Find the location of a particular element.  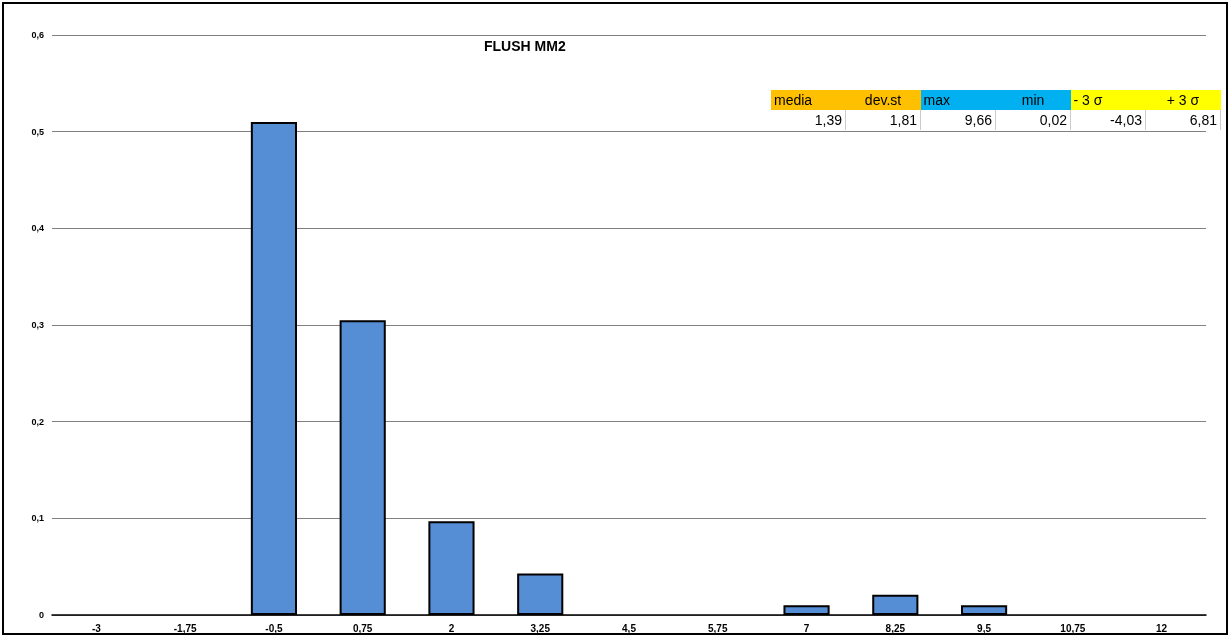

y-tick-label: 0,5 is located at coordinates (37, 131).